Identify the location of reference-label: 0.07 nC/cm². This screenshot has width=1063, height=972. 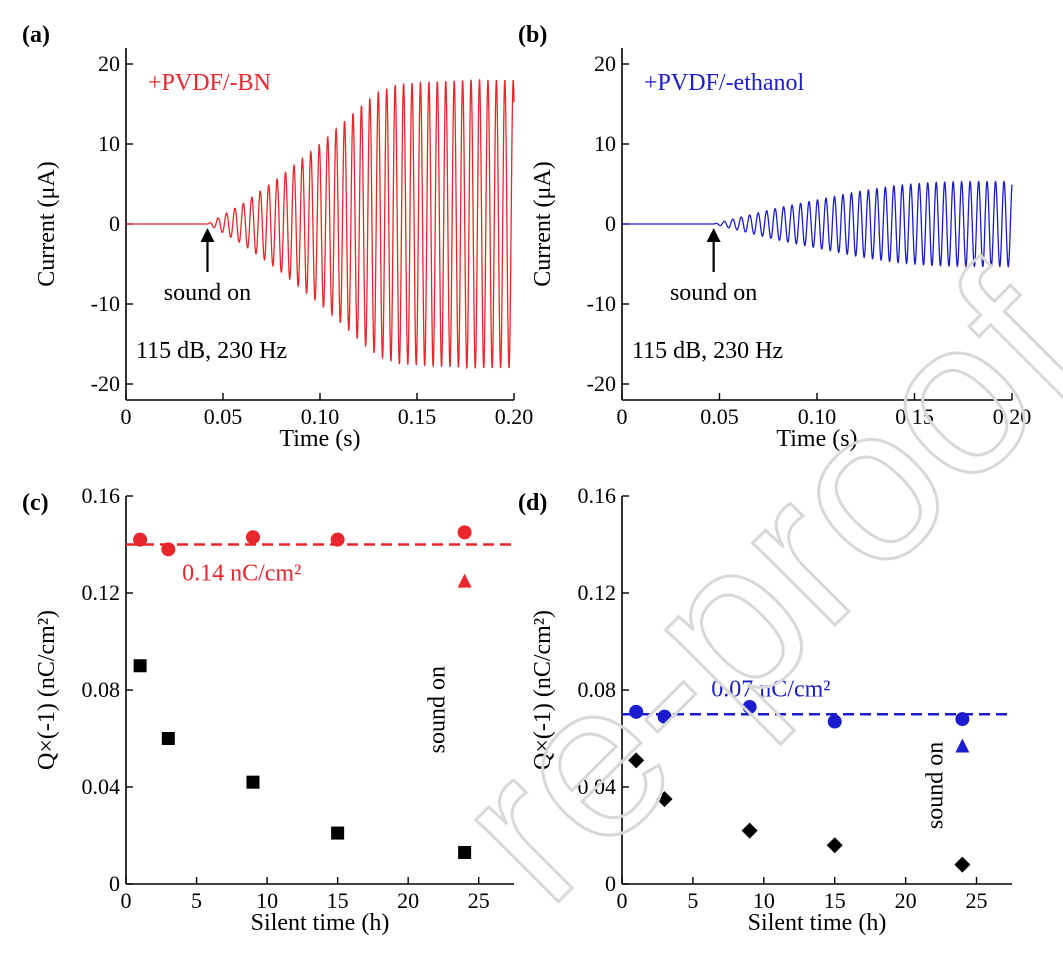
(770, 689).